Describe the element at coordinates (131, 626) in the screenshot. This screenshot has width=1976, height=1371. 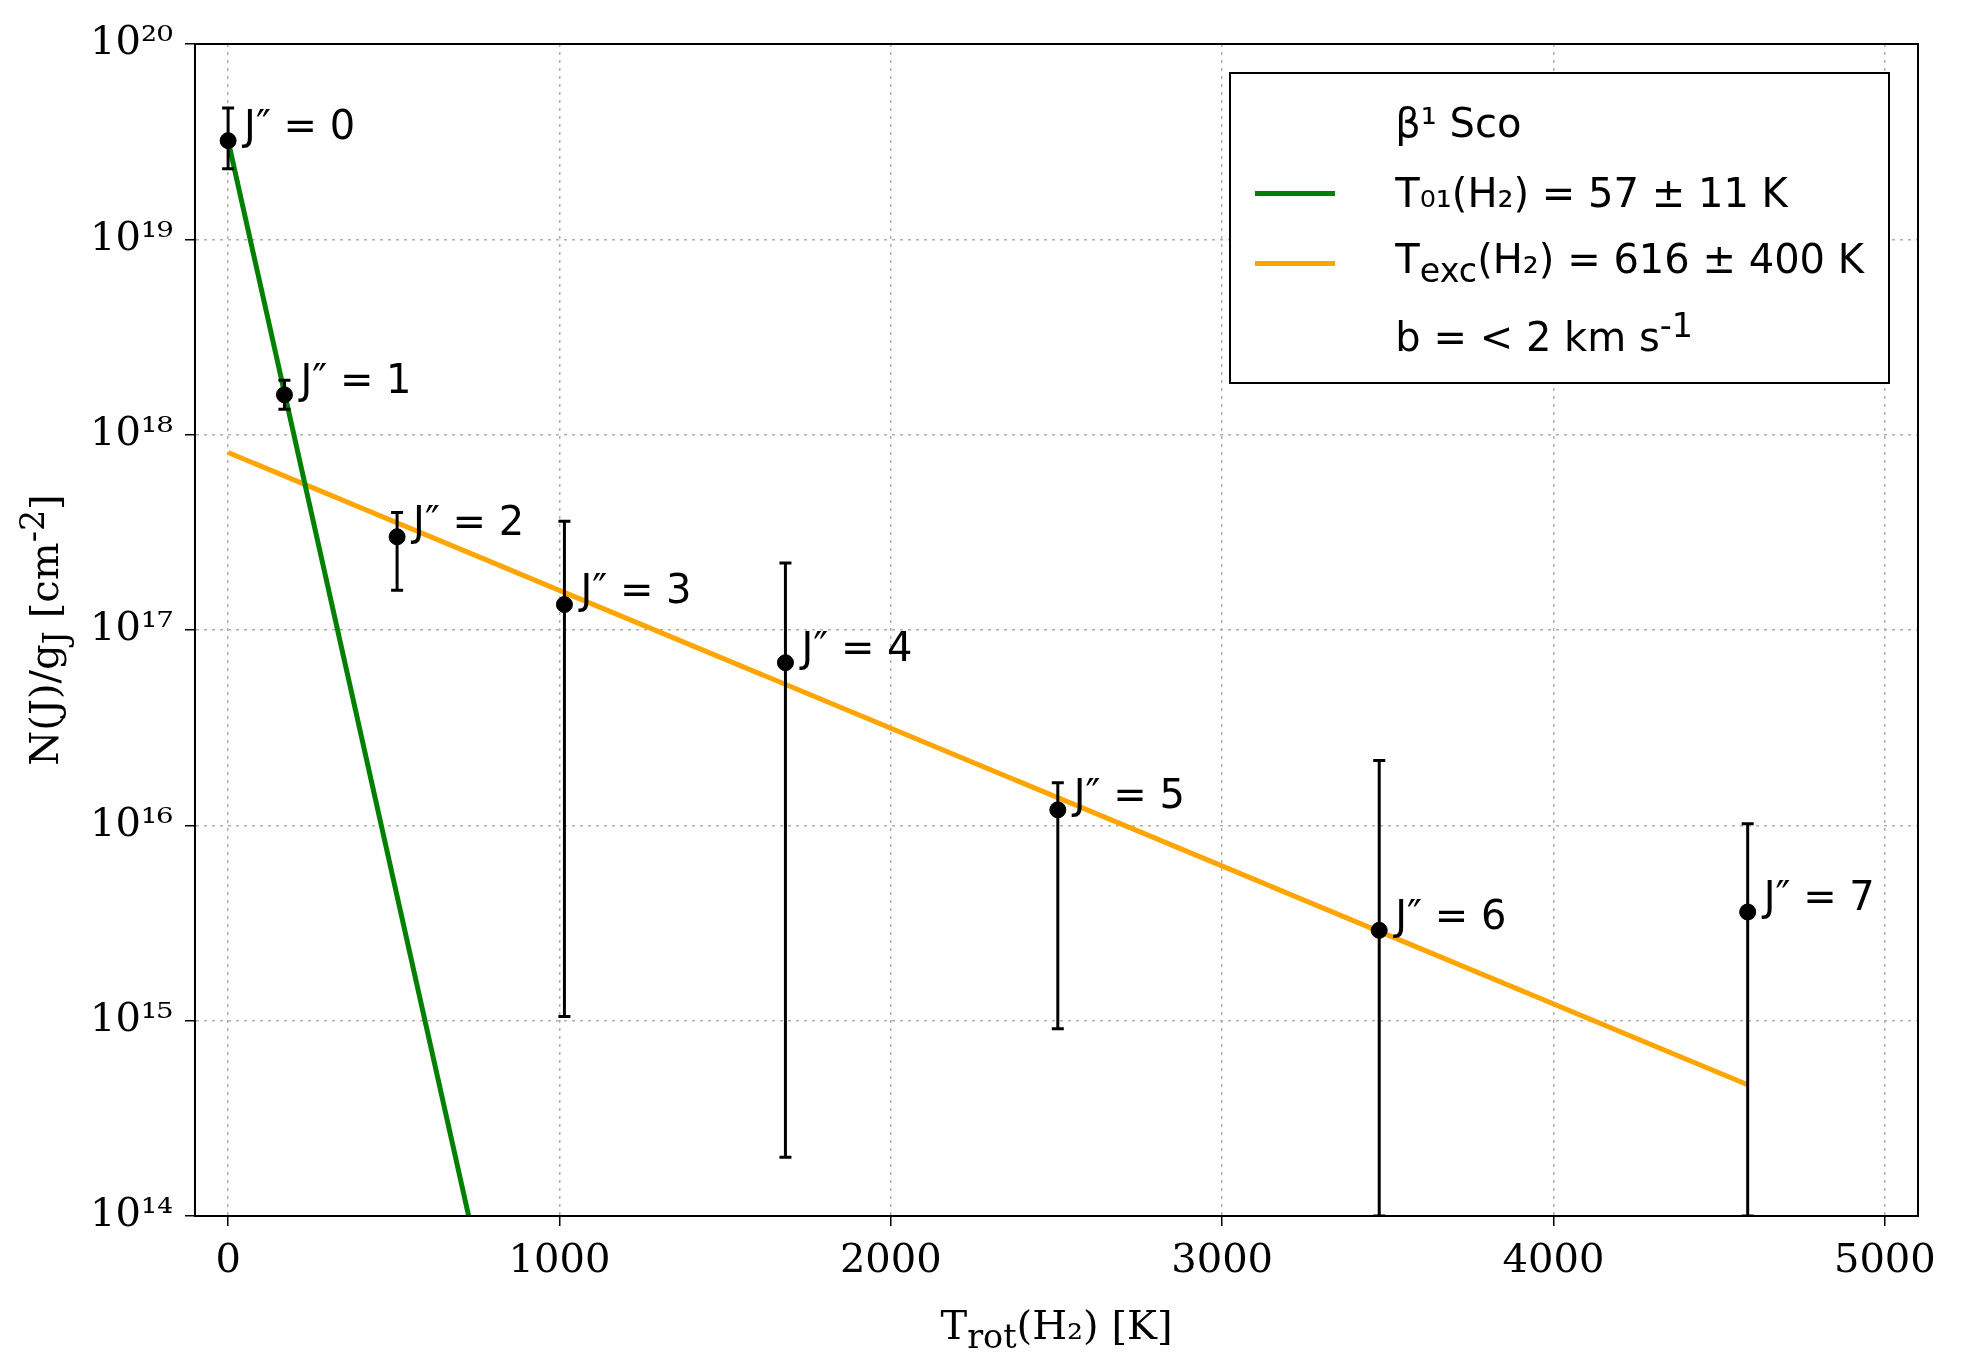
I see `y-tick-label: 10¹⁷` at that location.